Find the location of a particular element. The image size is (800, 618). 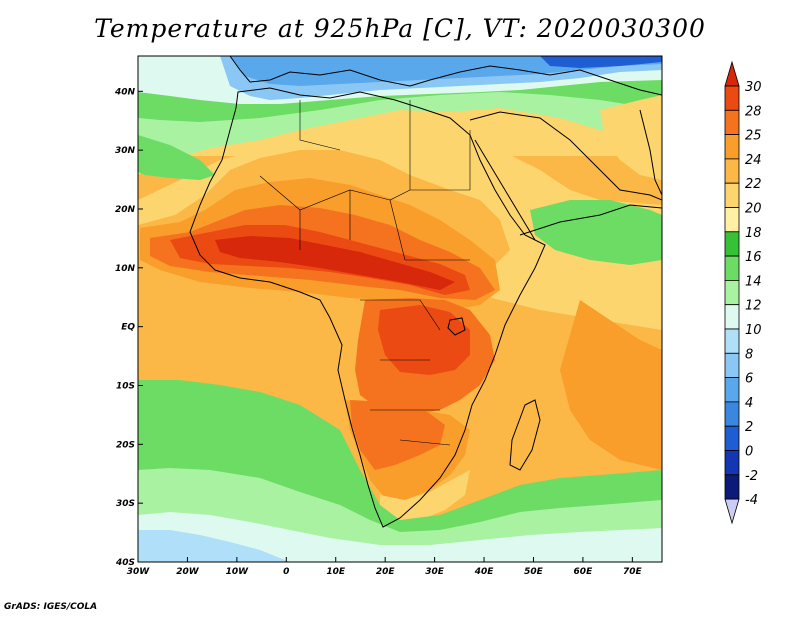

field-south-ocean-blue is located at coordinates (214, 546).